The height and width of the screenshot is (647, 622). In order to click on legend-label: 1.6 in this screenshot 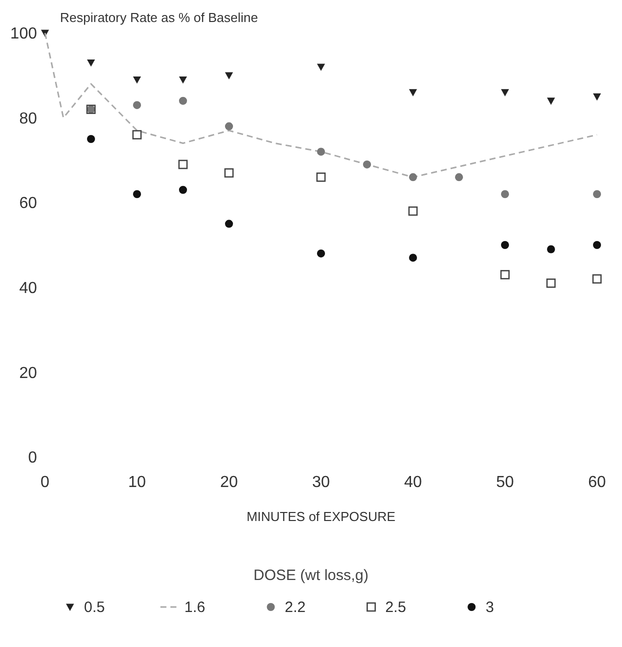, I will do `click(195, 607)`.